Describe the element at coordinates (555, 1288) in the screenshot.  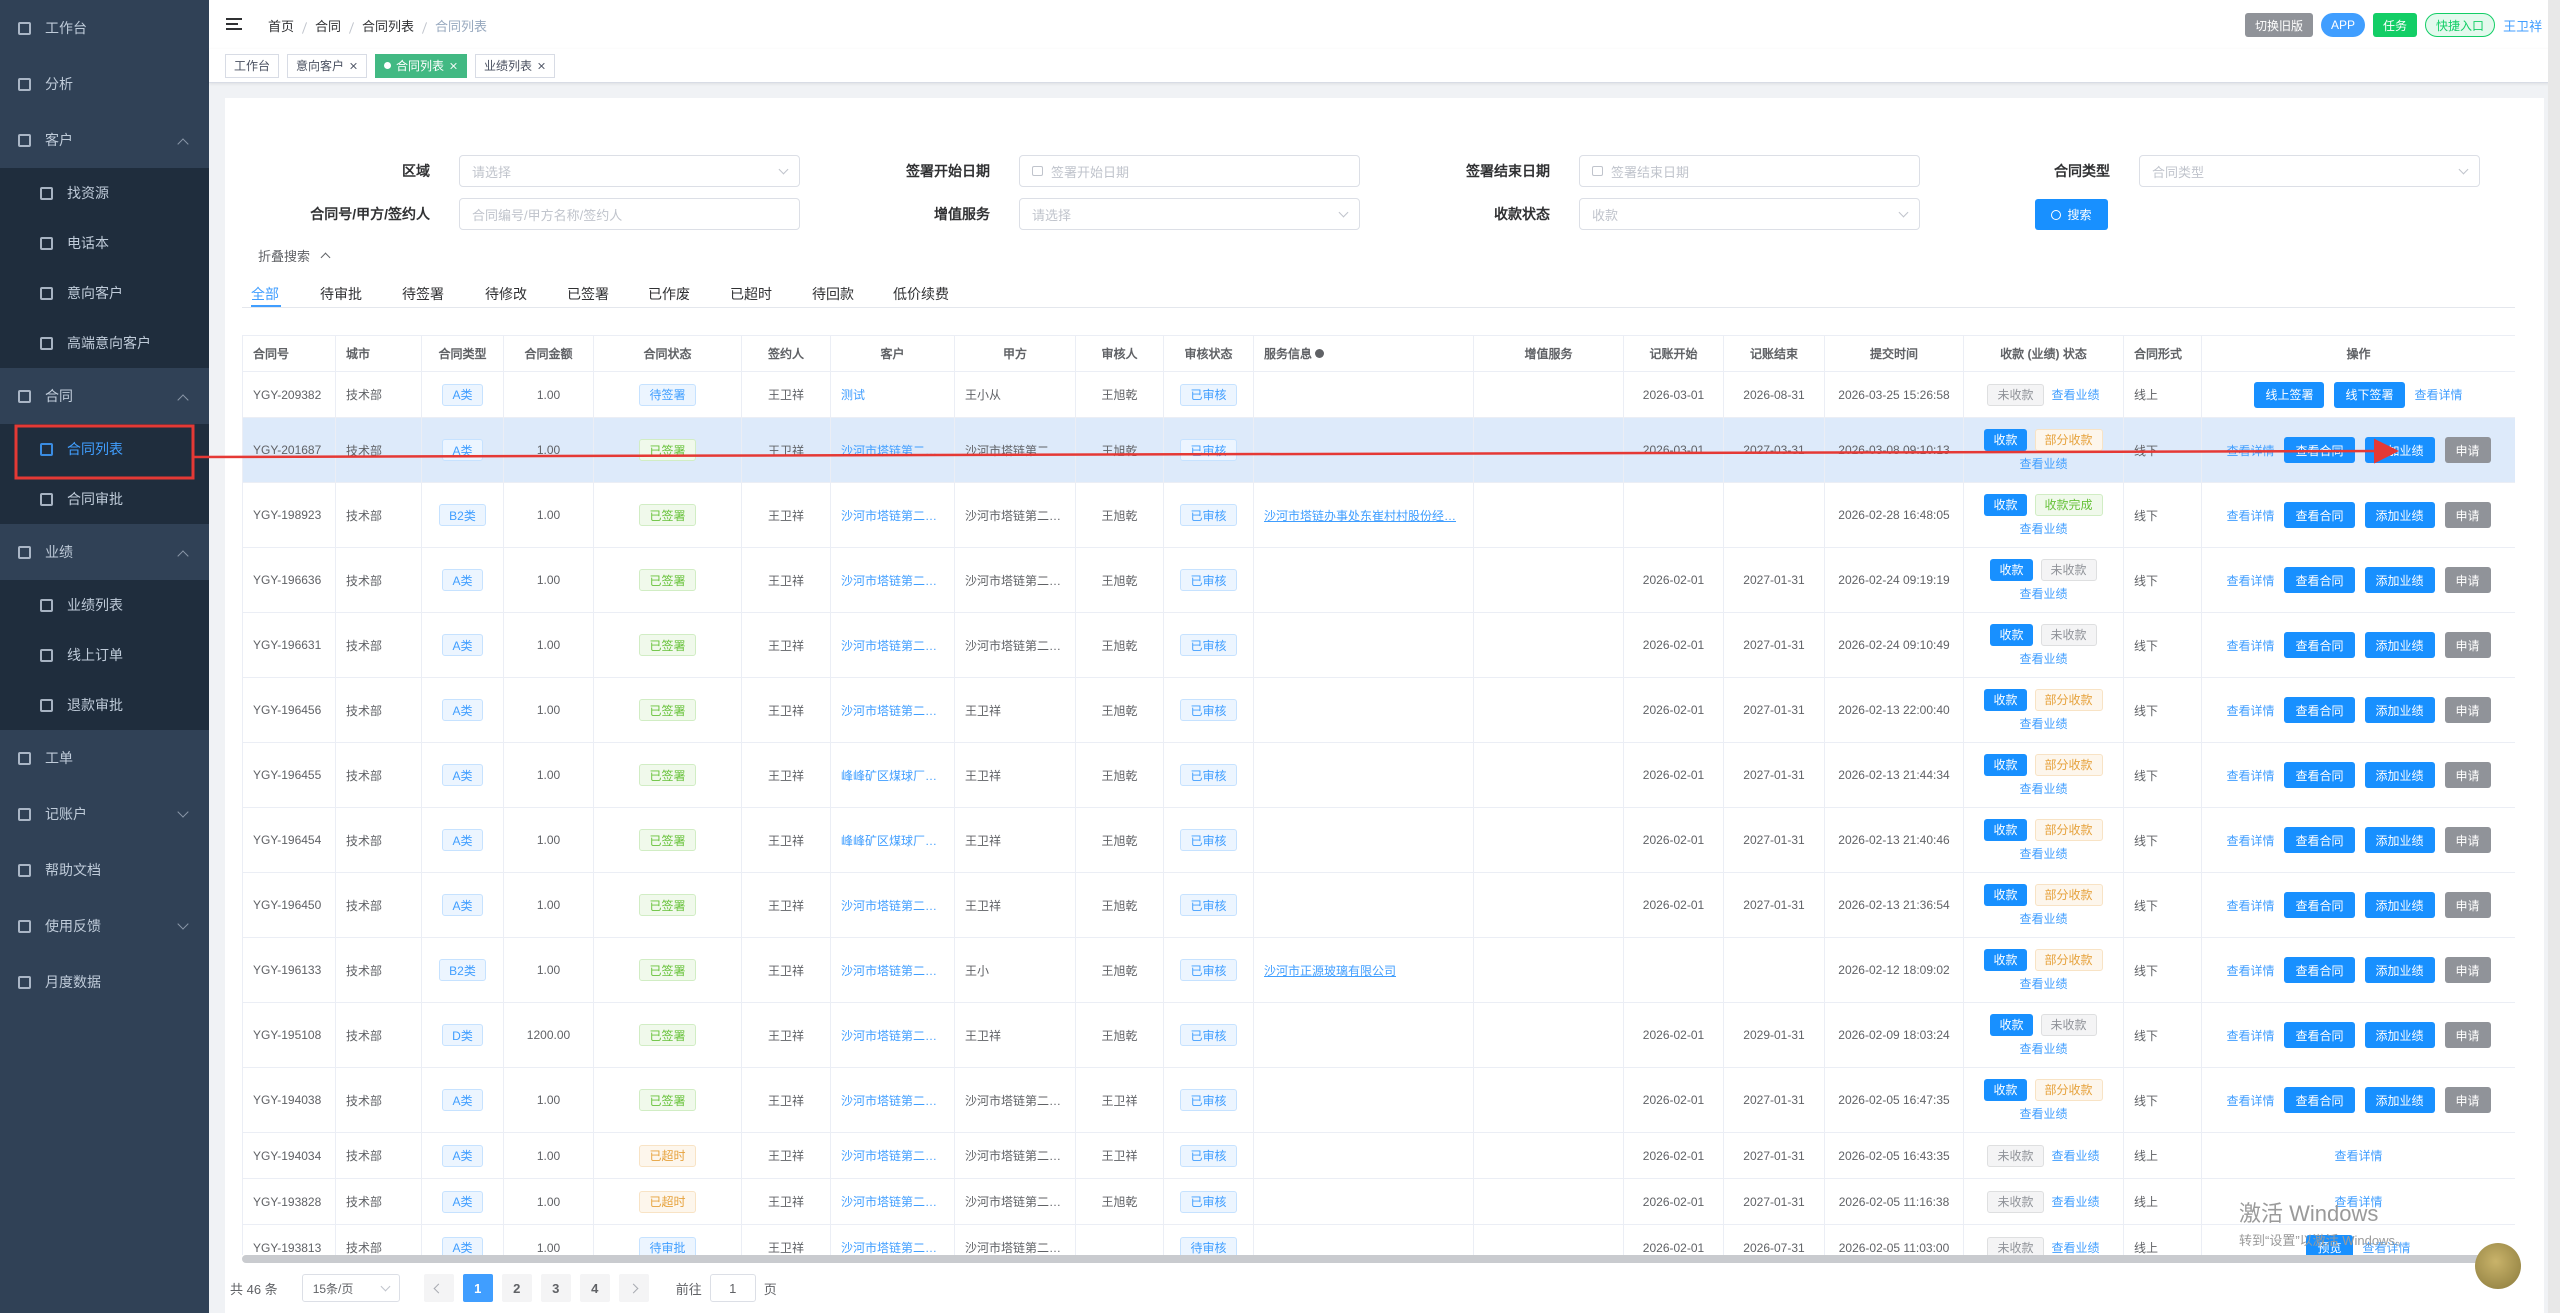
I see `page-number: 3` at that location.